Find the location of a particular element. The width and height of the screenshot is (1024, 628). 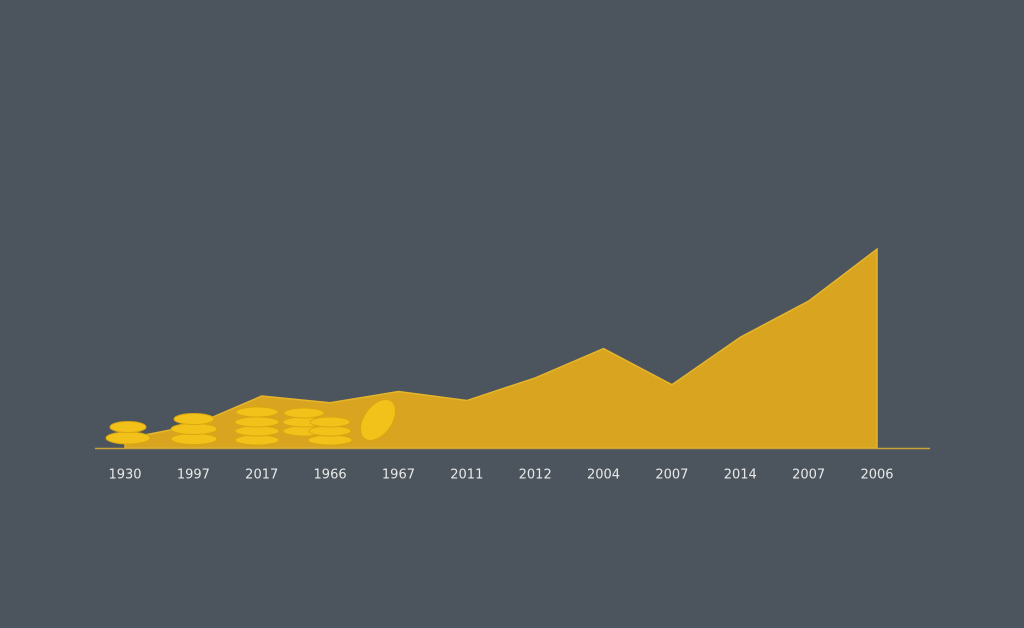

x-tick-label: 2014 is located at coordinates (740, 475).